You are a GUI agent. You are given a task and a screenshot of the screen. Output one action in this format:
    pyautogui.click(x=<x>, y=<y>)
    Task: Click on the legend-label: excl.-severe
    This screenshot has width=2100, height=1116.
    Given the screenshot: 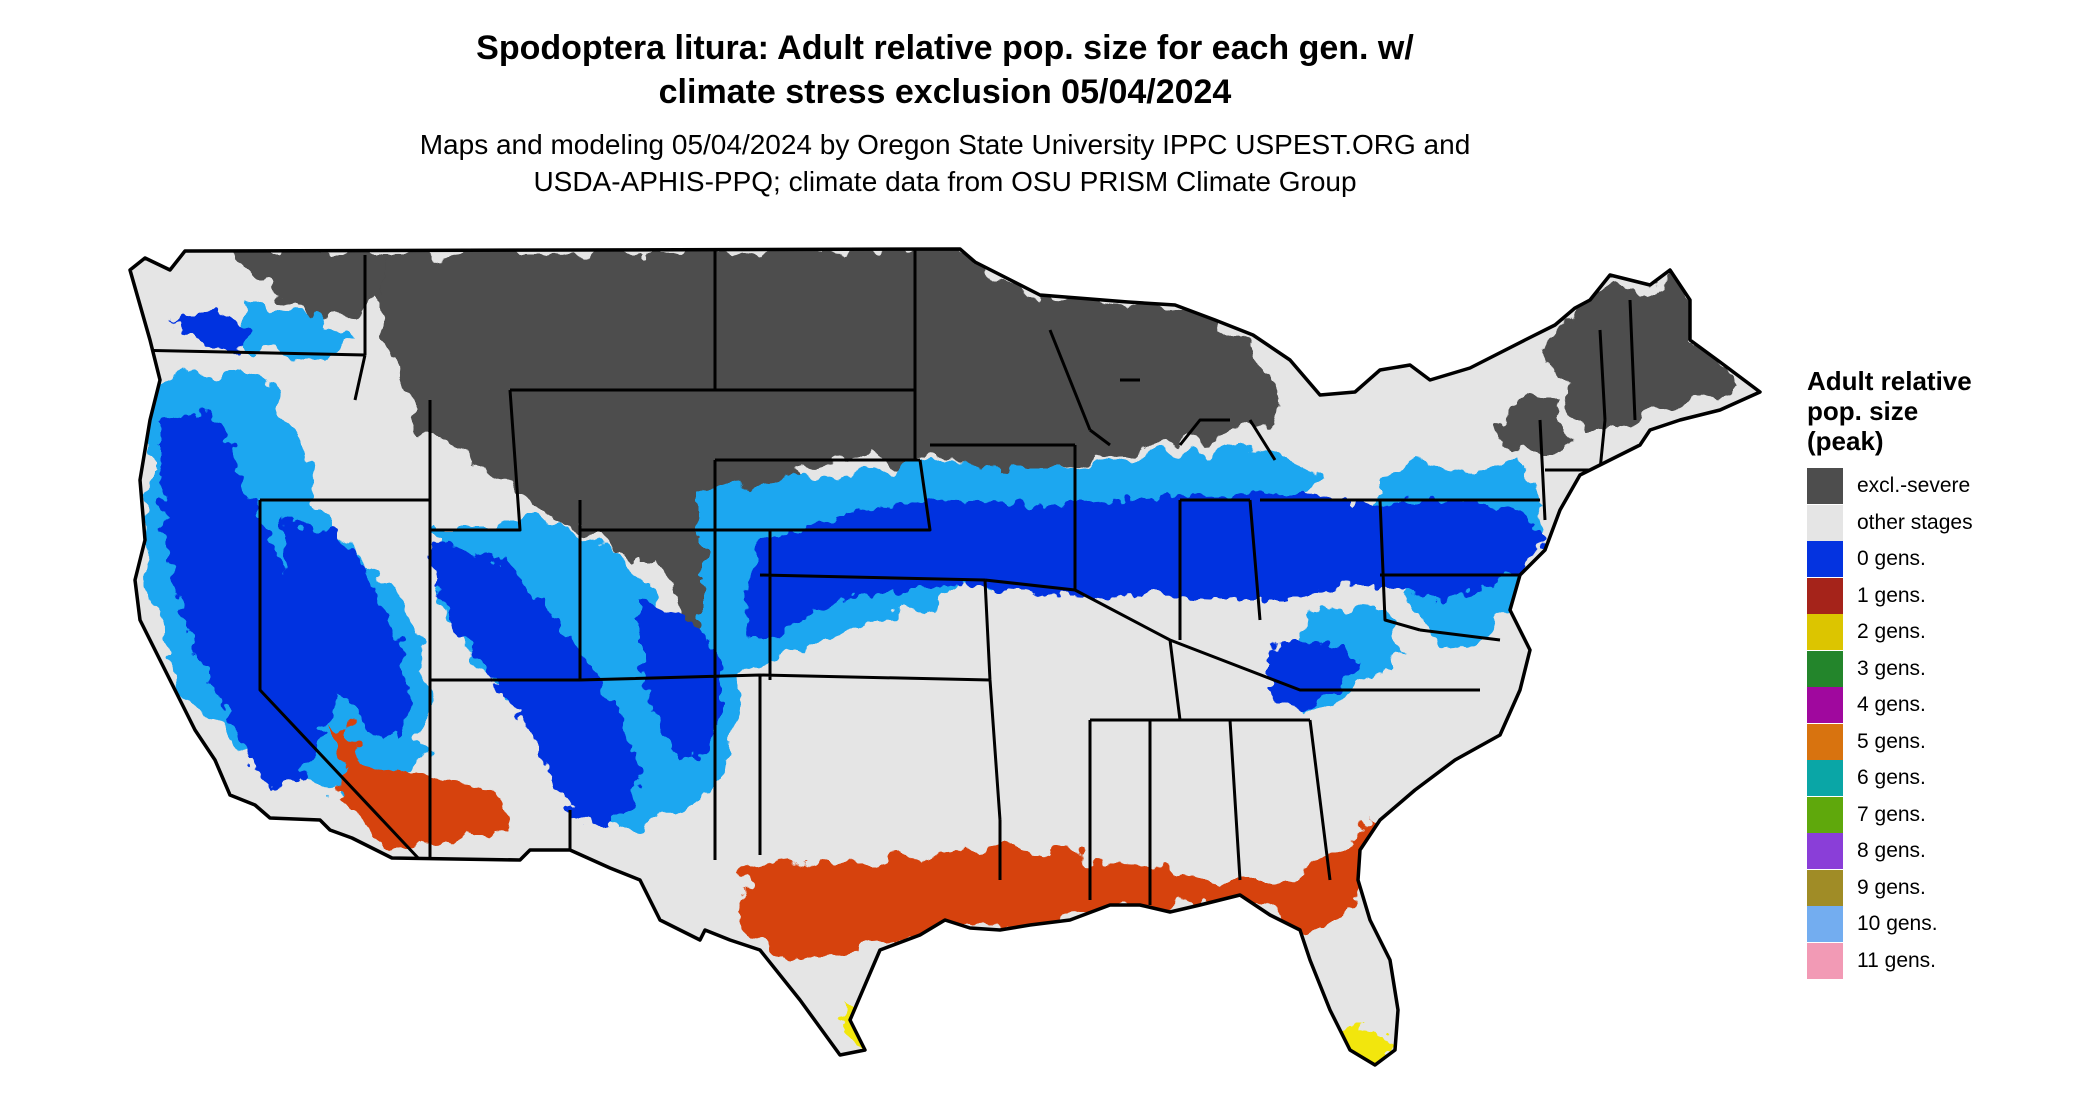 What is the action you would take?
    pyautogui.click(x=1914, y=486)
    